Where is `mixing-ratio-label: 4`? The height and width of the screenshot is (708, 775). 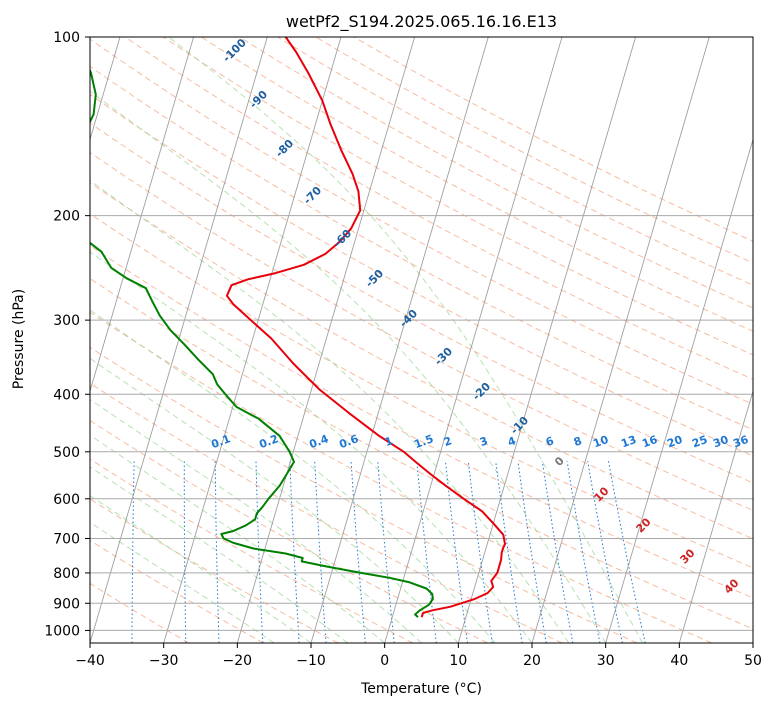
mixing-ratio-label: 4 is located at coordinates (512, 441).